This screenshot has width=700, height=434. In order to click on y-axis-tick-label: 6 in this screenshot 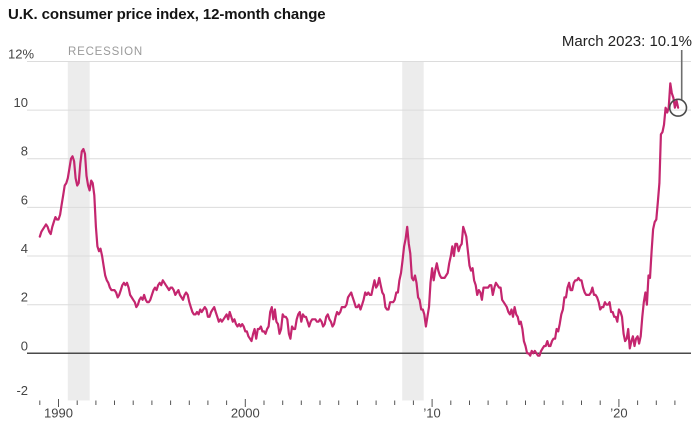, I will do `click(24, 199)`.